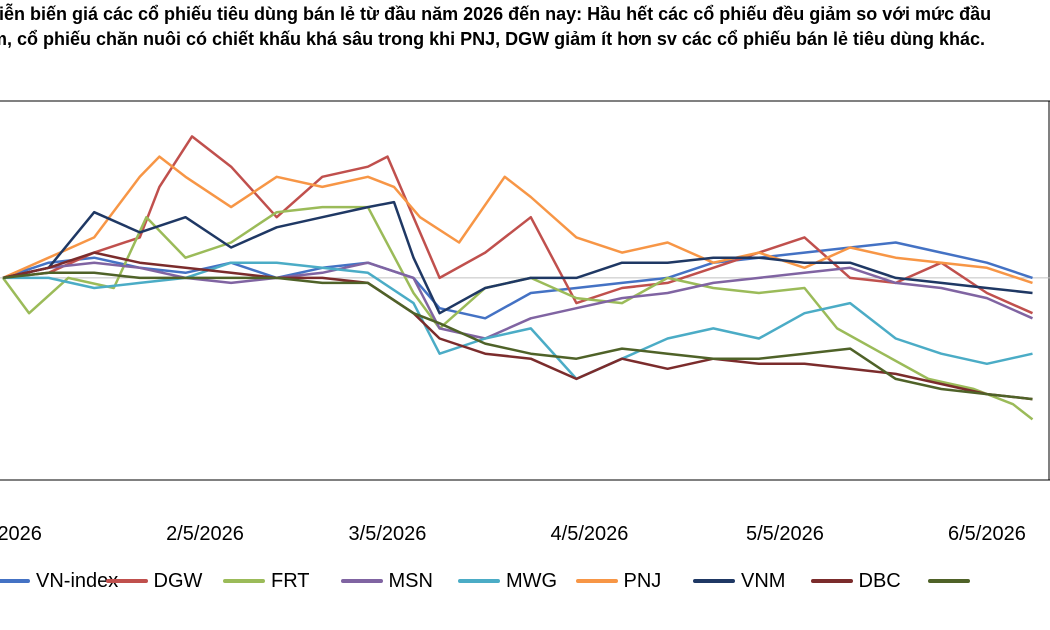 The width and height of the screenshot is (1050, 630). I want to click on series-line-vn-index, so click(517, 280).